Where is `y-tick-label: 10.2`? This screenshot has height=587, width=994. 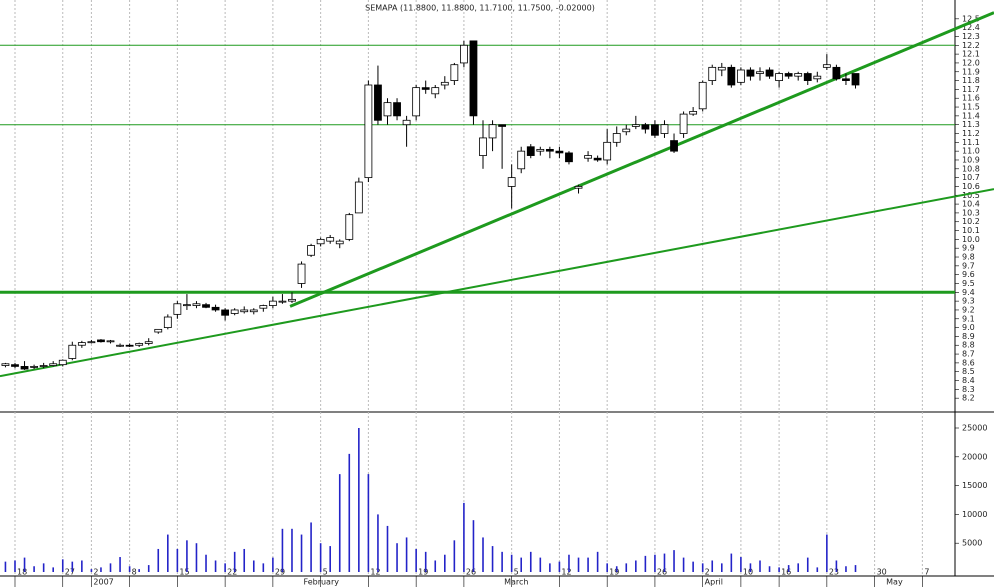
y-tick-label: 10.2 is located at coordinates (971, 221).